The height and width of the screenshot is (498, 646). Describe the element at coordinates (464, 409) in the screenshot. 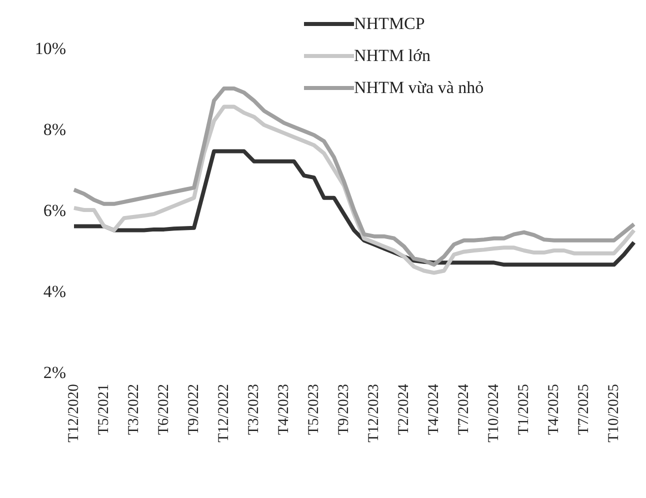

I see `x-tick-label: T7/2024` at that location.